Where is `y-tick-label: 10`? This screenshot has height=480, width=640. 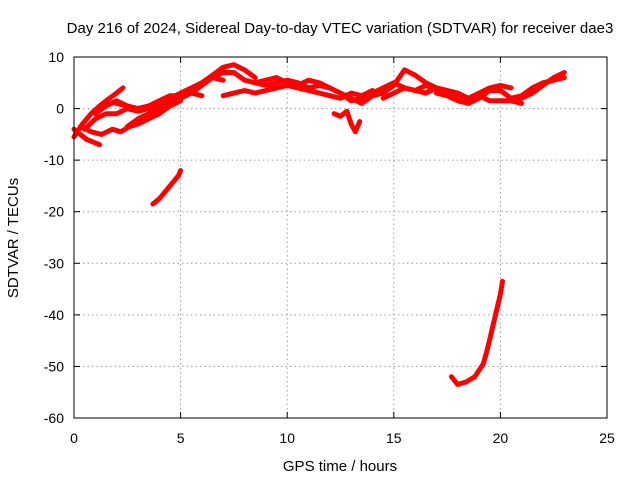 y-tick-label: 10 is located at coordinates (56, 57).